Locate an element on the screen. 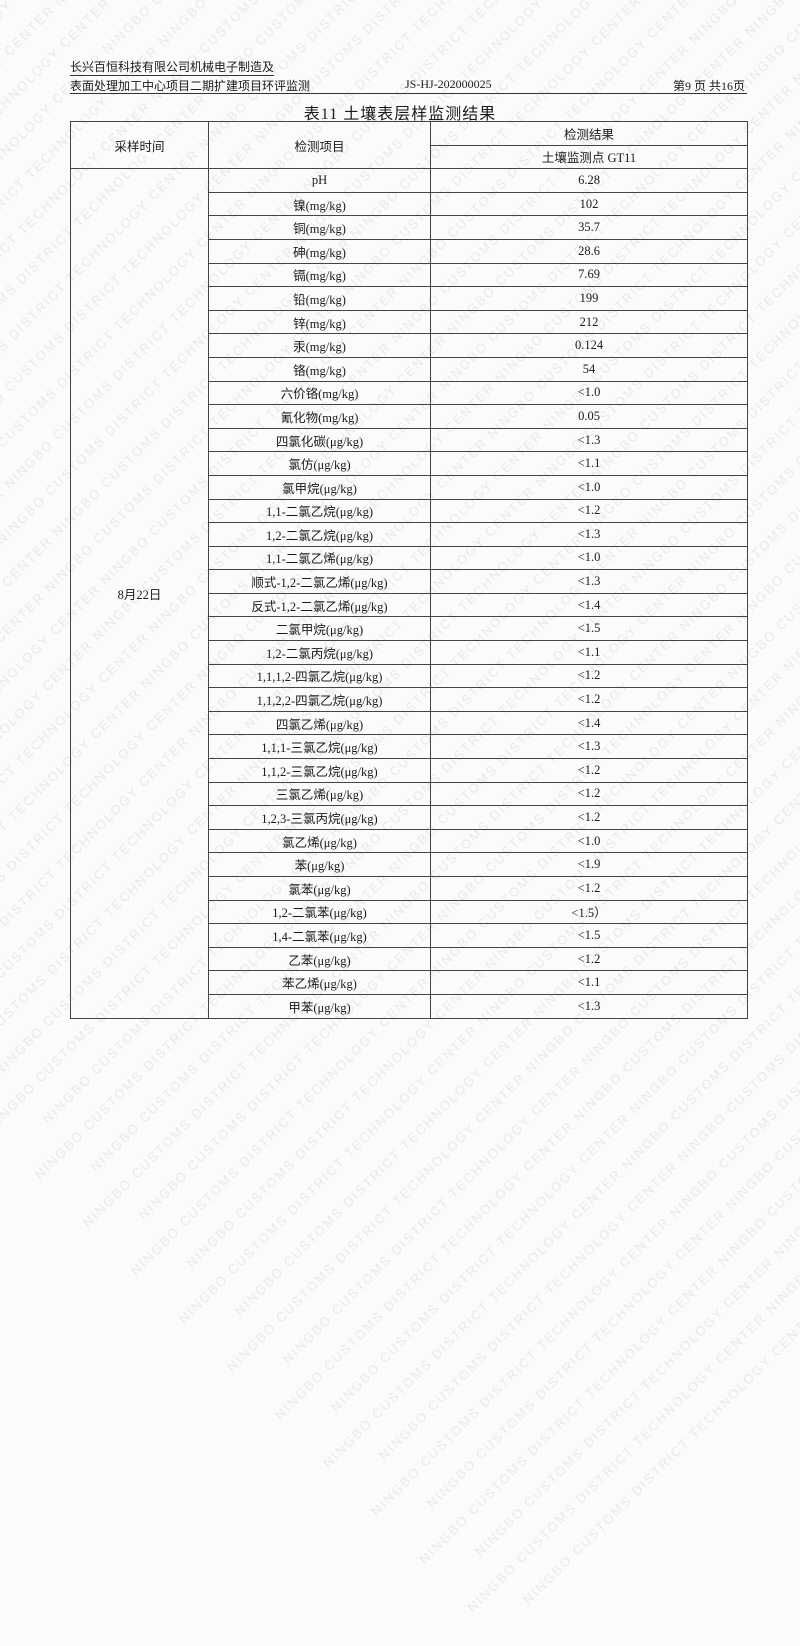 The height and width of the screenshot is (1646, 800). table-row: 甲苯(μg/kg) <1.3 is located at coordinates (409, 1006).